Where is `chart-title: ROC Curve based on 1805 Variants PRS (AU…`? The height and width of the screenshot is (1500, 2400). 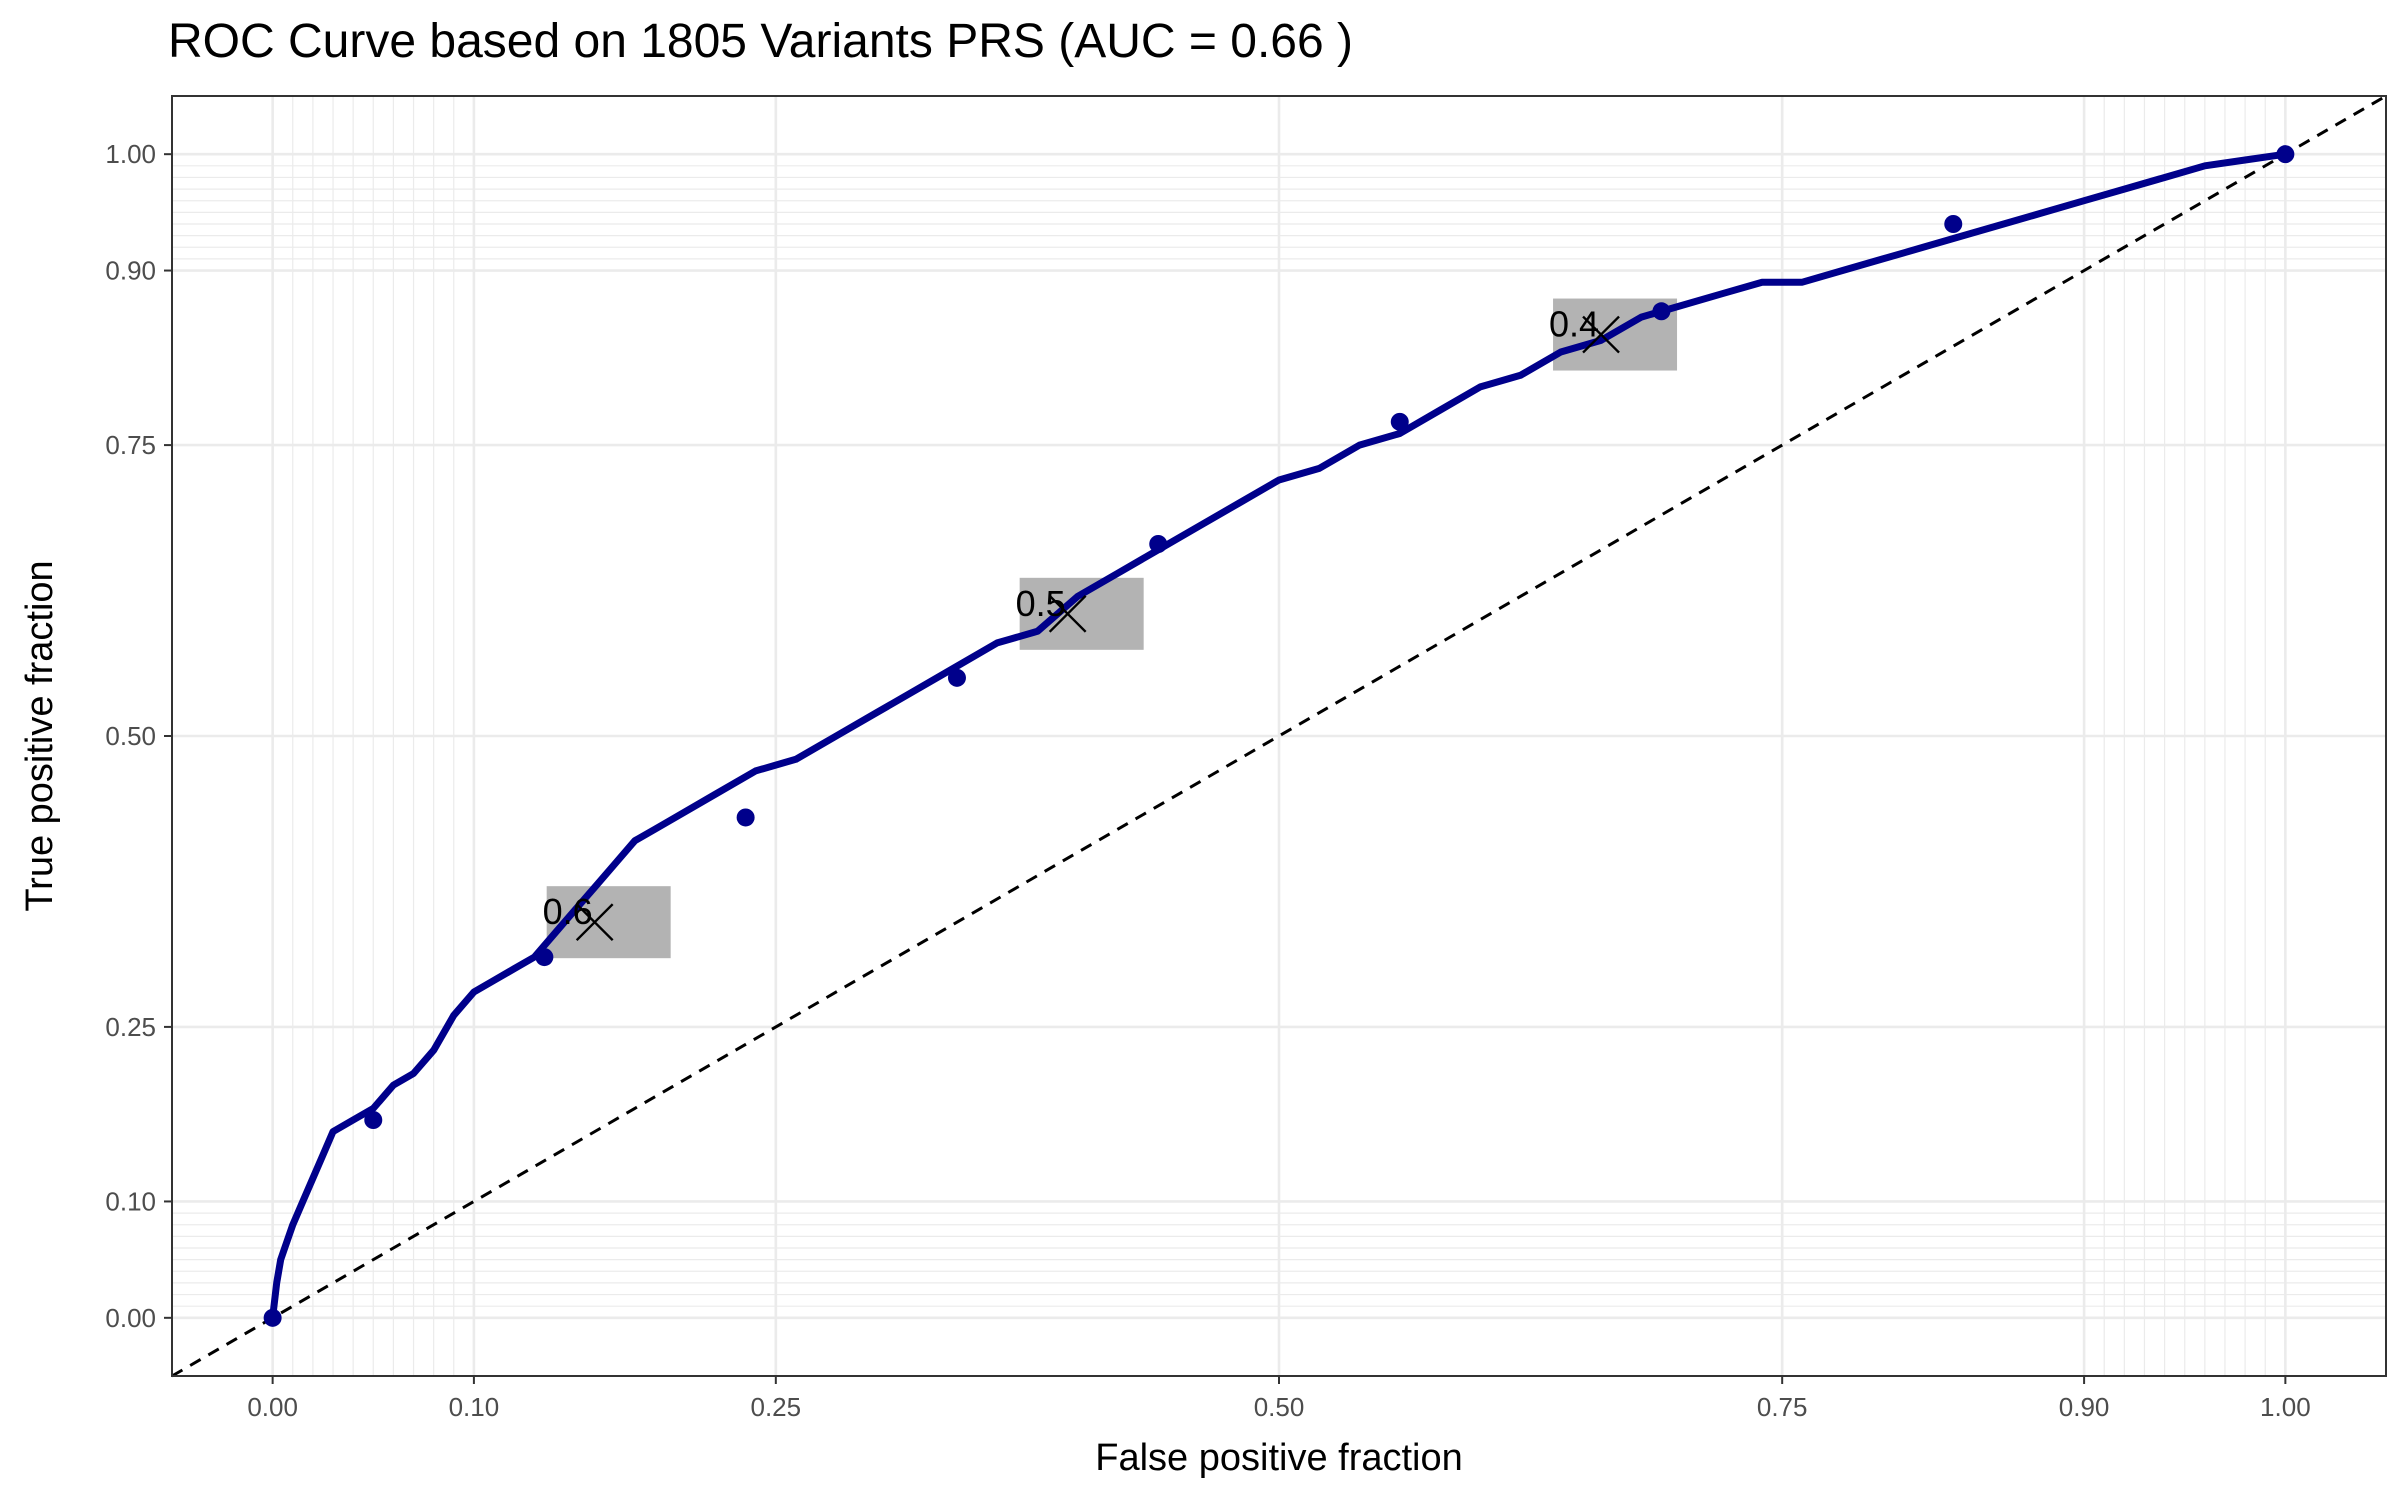 chart-title: ROC Curve based on 1805 Variants PRS (AU… is located at coordinates (760, 41).